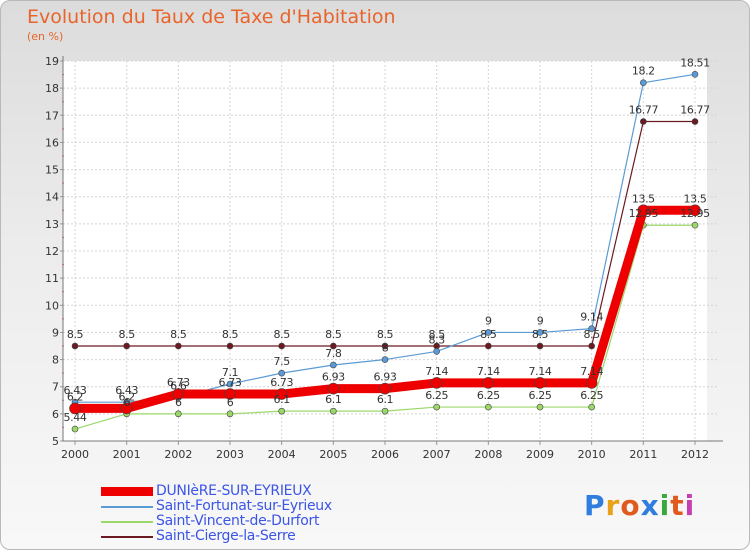 This screenshot has height=550, width=750. I want to click on y-tick-label: 8, so click(55, 360).